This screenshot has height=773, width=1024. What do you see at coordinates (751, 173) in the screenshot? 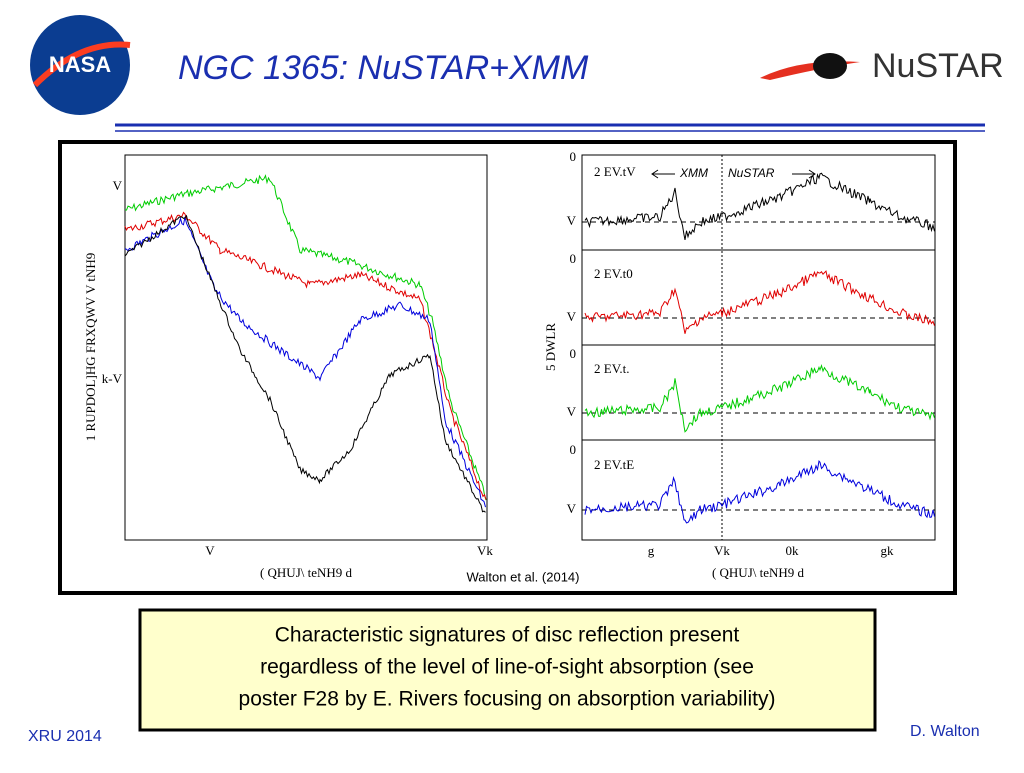
I see `annotation: NuSTAR` at bounding box center [751, 173].